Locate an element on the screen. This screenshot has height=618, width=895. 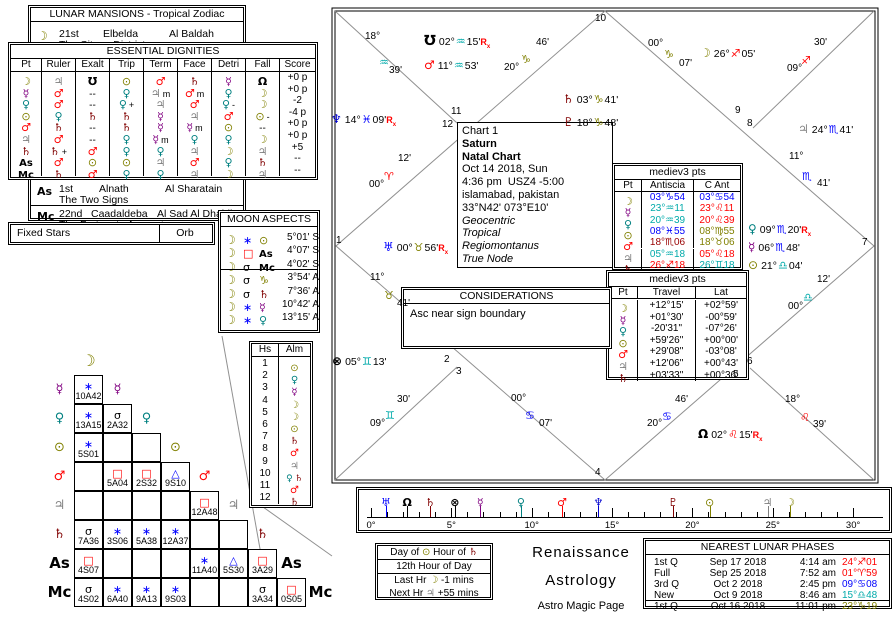
lat-value: -07°26' is located at coordinates (720, 329).